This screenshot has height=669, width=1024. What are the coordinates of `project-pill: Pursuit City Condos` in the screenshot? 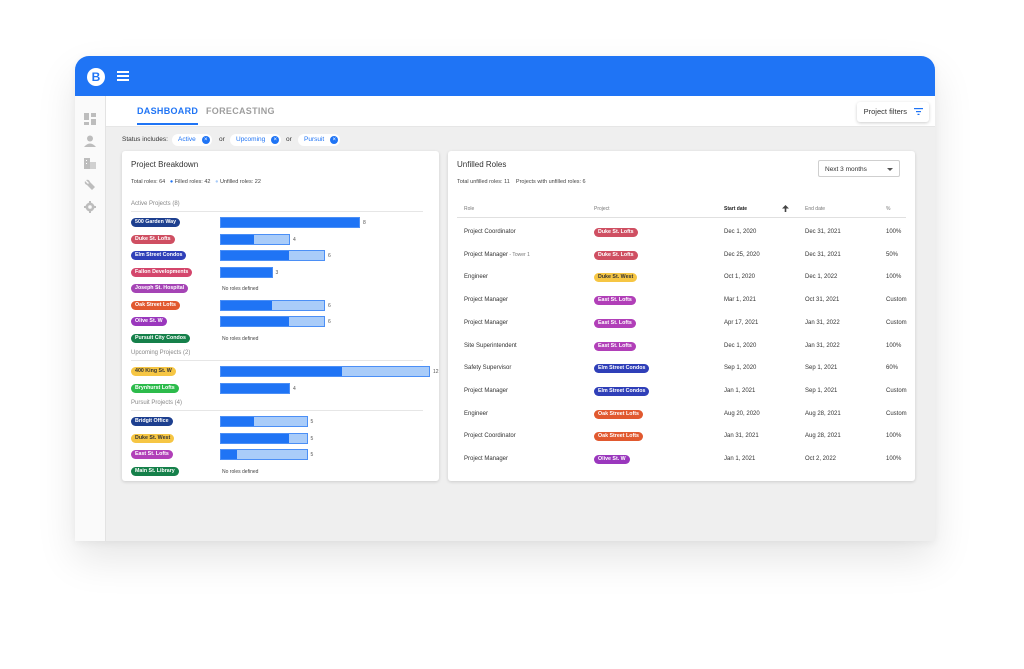 It's located at (160, 338).